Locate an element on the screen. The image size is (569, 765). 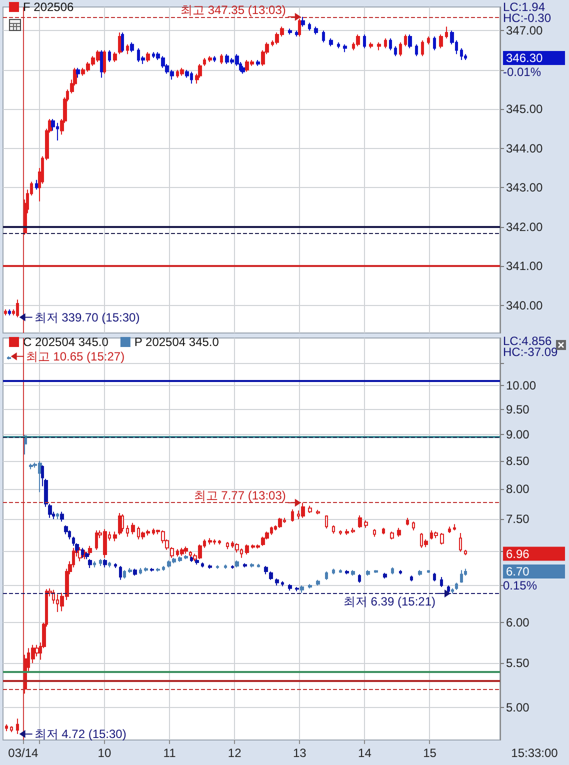
y-tick-label: 9.00 is located at coordinates (518, 435).